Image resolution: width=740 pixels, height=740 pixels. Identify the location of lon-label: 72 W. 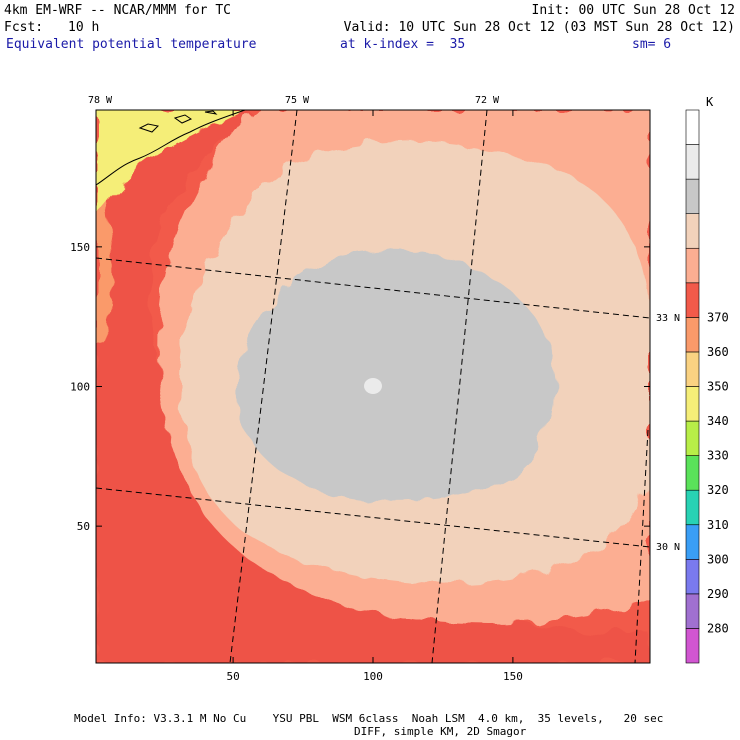
(487, 100).